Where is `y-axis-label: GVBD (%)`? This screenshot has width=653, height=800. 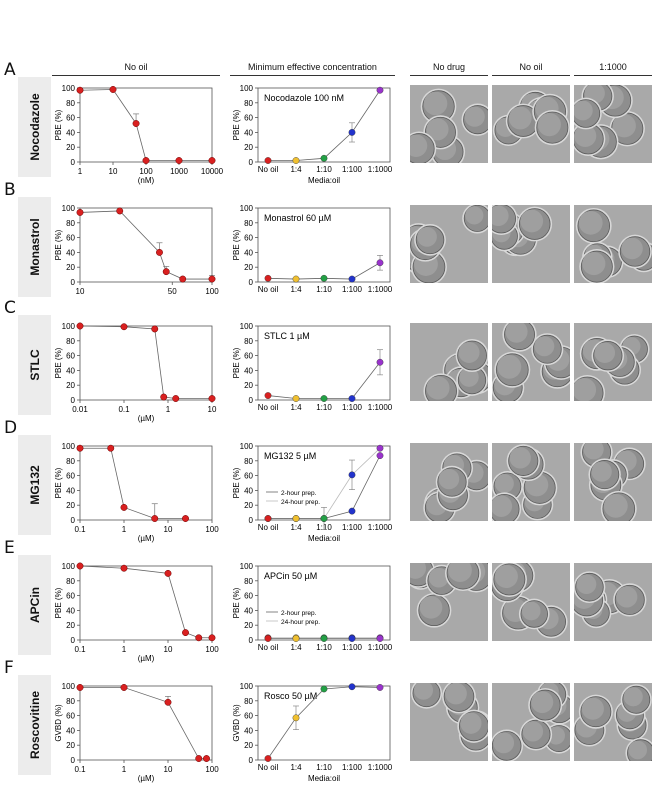 y-axis-label: GVBD (%) is located at coordinates (236, 723).